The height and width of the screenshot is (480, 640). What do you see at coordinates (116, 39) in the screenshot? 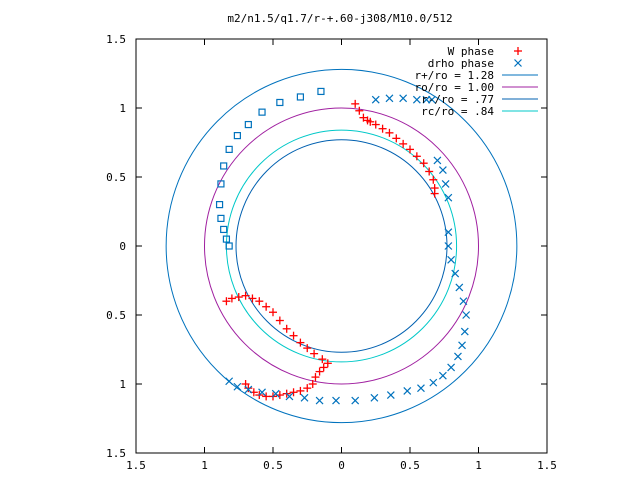
I see `y-tick-label: 1.5` at bounding box center [116, 39].